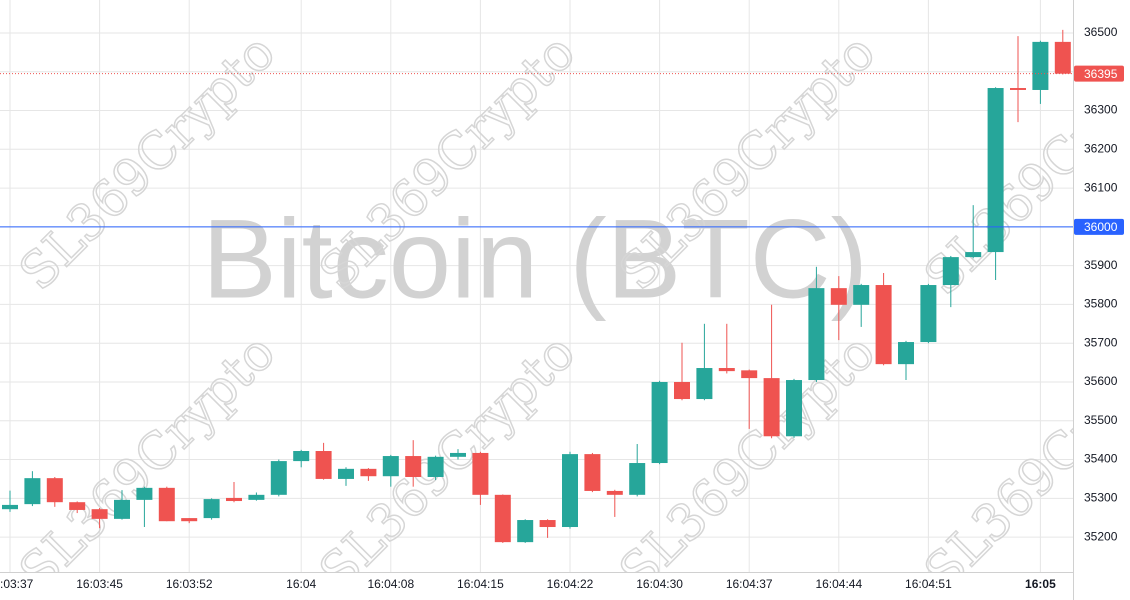 This screenshot has height=600, width=1130. What do you see at coordinates (928, 584) in the screenshot?
I see `x-tick-label: 16:04:51` at bounding box center [928, 584].